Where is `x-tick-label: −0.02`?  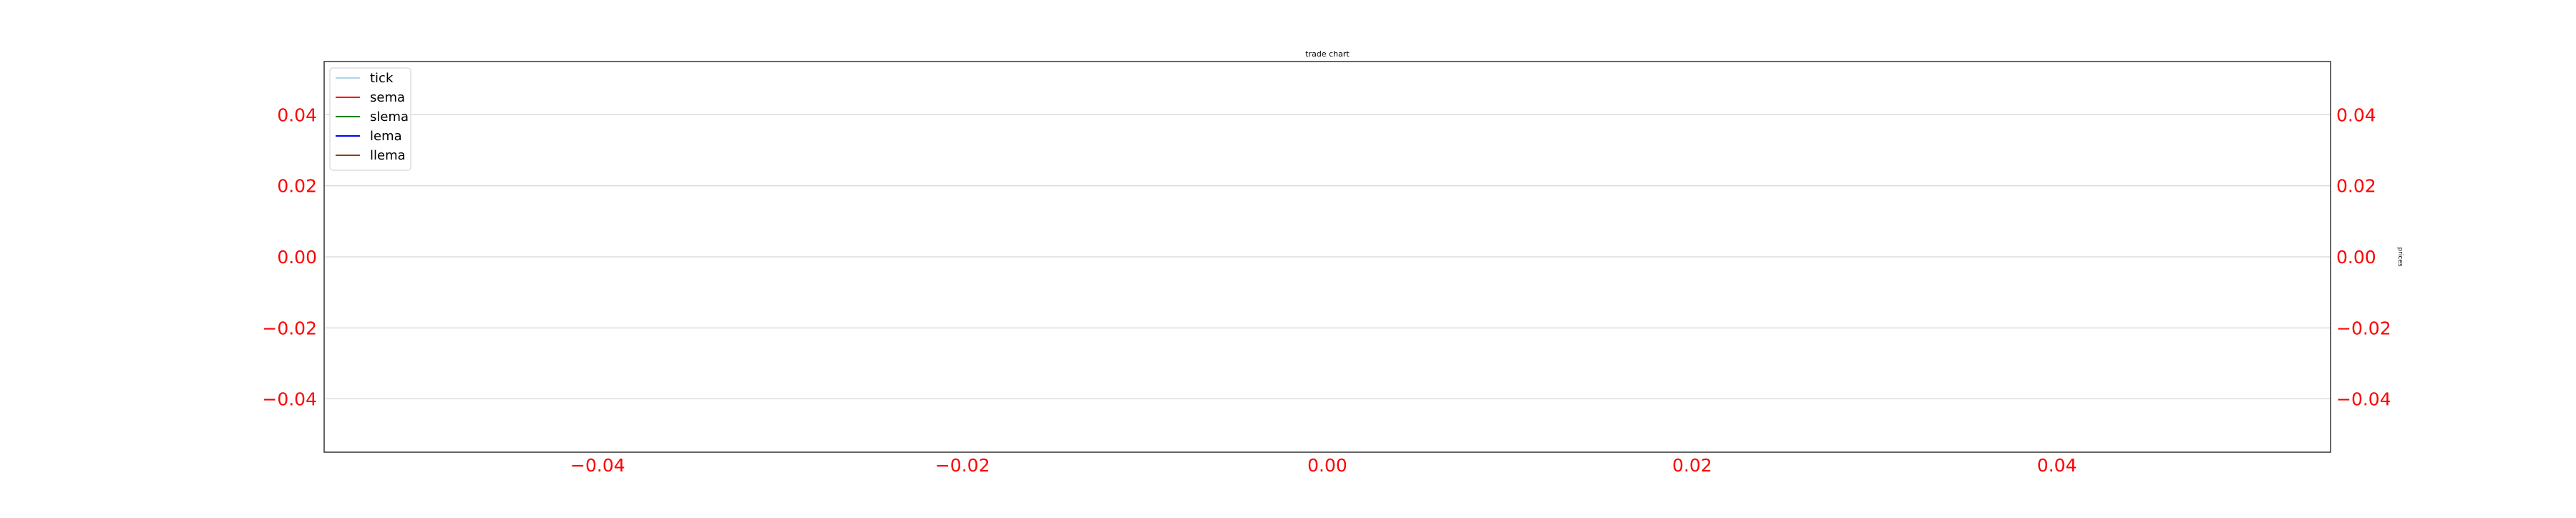 x-tick-label: −0.02 is located at coordinates (962, 466).